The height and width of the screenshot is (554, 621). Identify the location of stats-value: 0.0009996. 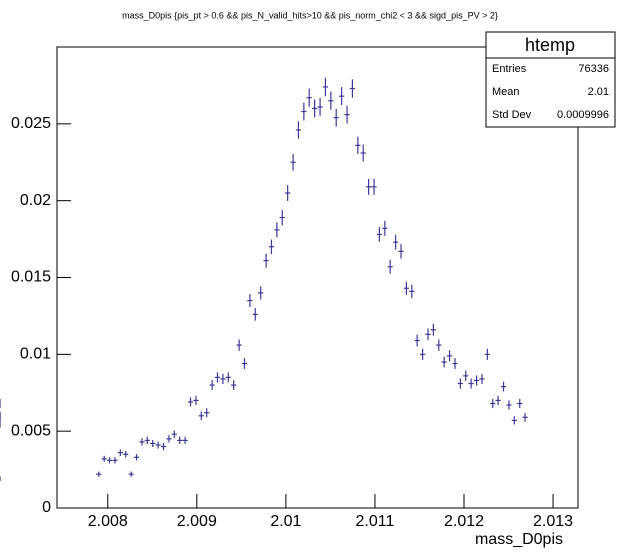
(583, 115).